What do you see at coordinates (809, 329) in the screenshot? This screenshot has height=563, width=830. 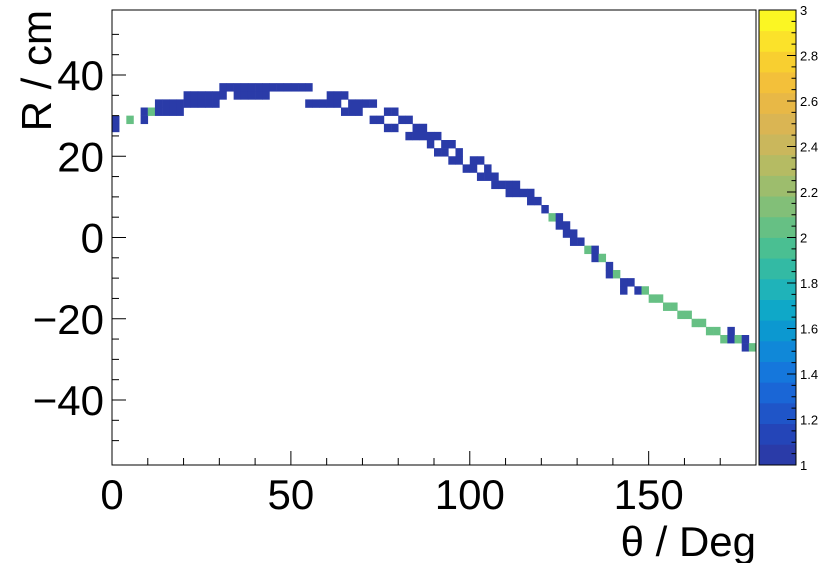 I see `palette-tick-label: 1.6` at bounding box center [809, 329].